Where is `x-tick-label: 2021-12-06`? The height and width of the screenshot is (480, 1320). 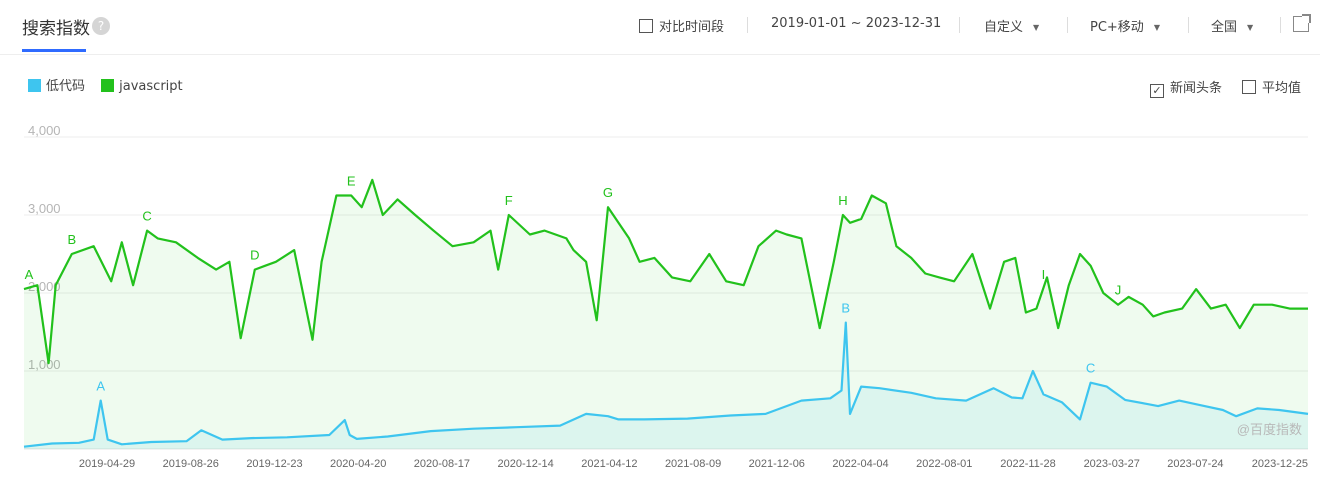 x-tick-label: 2021-12-06 is located at coordinates (777, 464).